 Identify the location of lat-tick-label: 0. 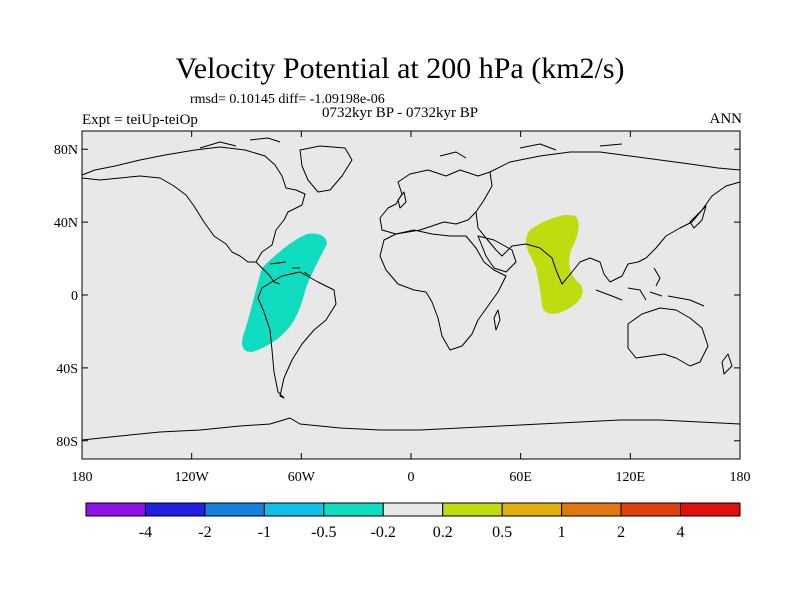
(74, 296).